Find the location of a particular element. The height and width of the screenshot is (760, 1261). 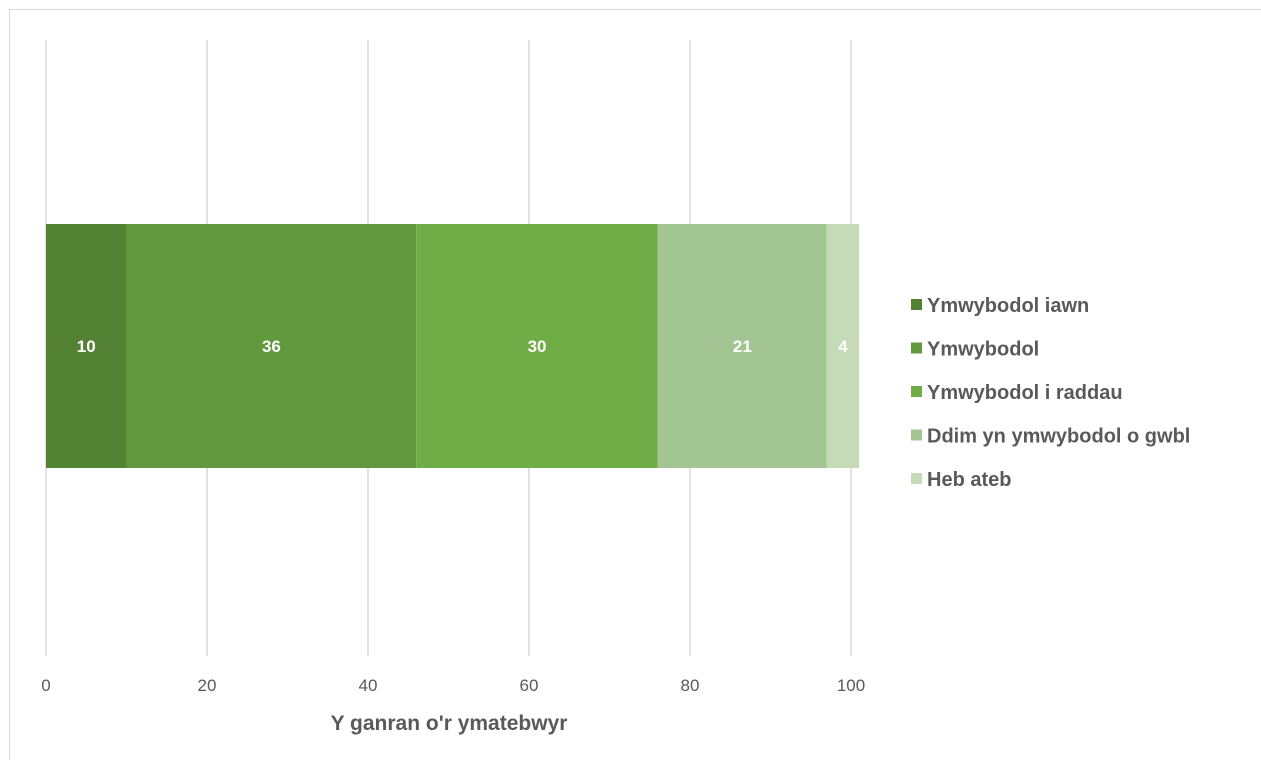

data-label: 36 is located at coordinates (271, 346).